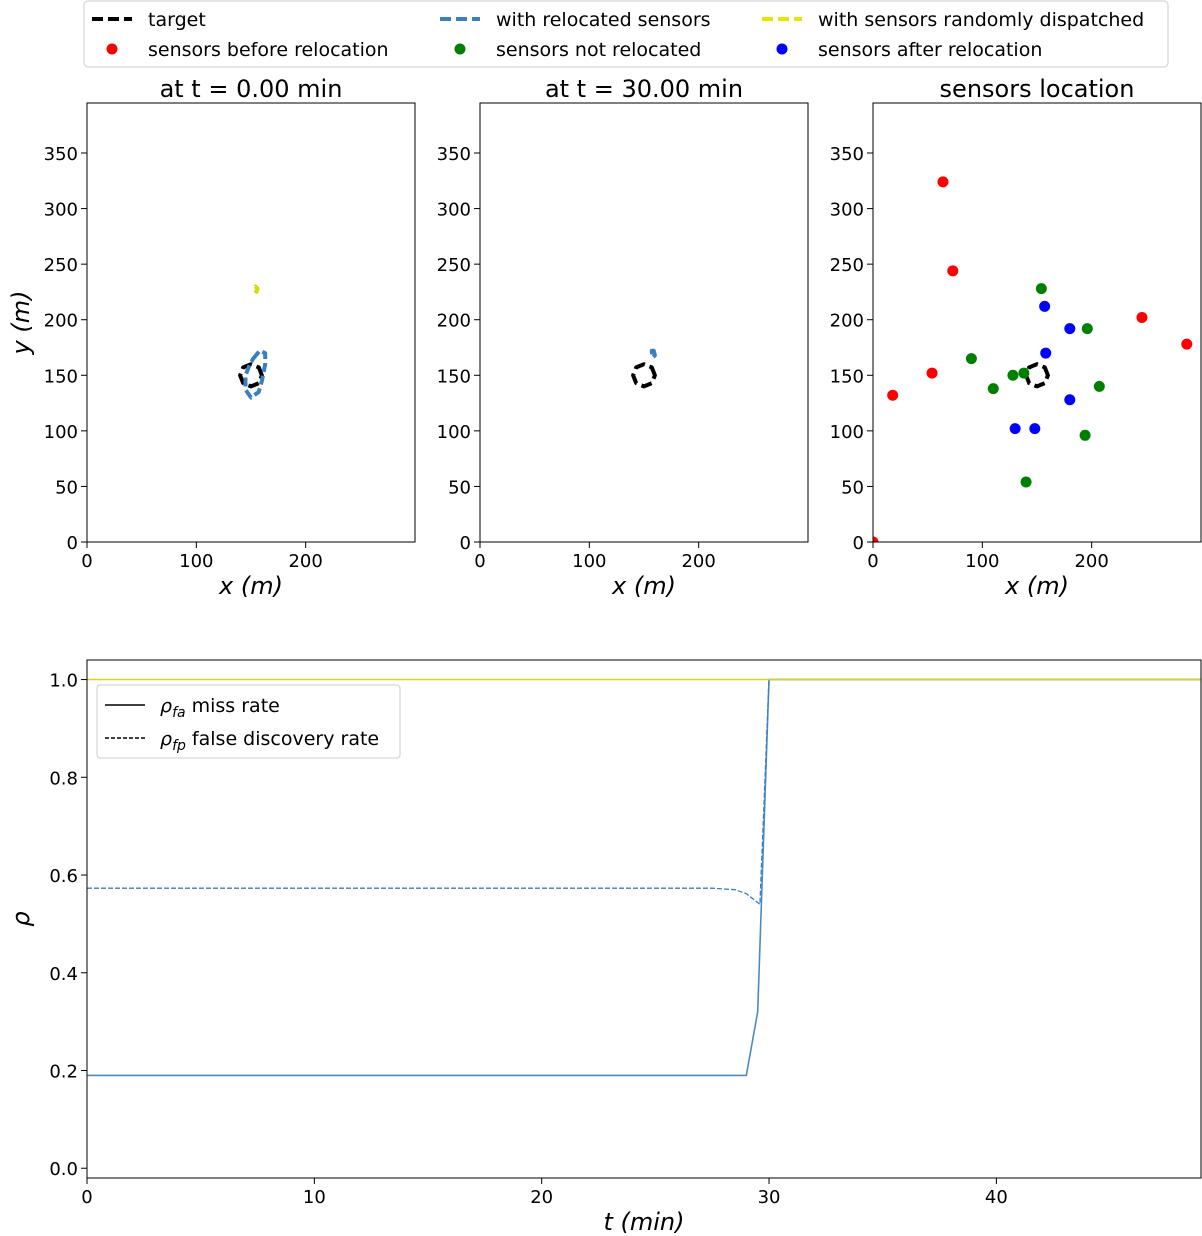 The image size is (1202, 1236). Describe the element at coordinates (598, 50) in the screenshot. I see `legend-label: sensors not relocated` at that location.